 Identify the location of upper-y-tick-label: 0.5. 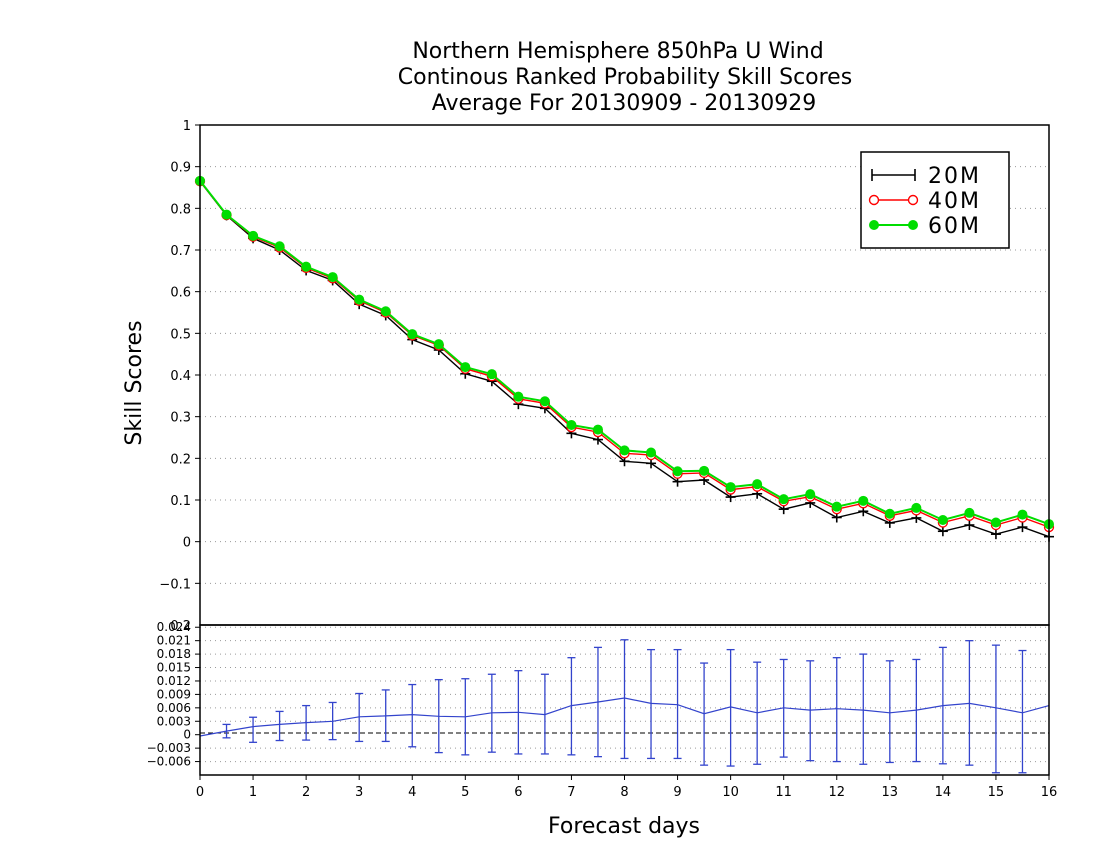
(180, 334).